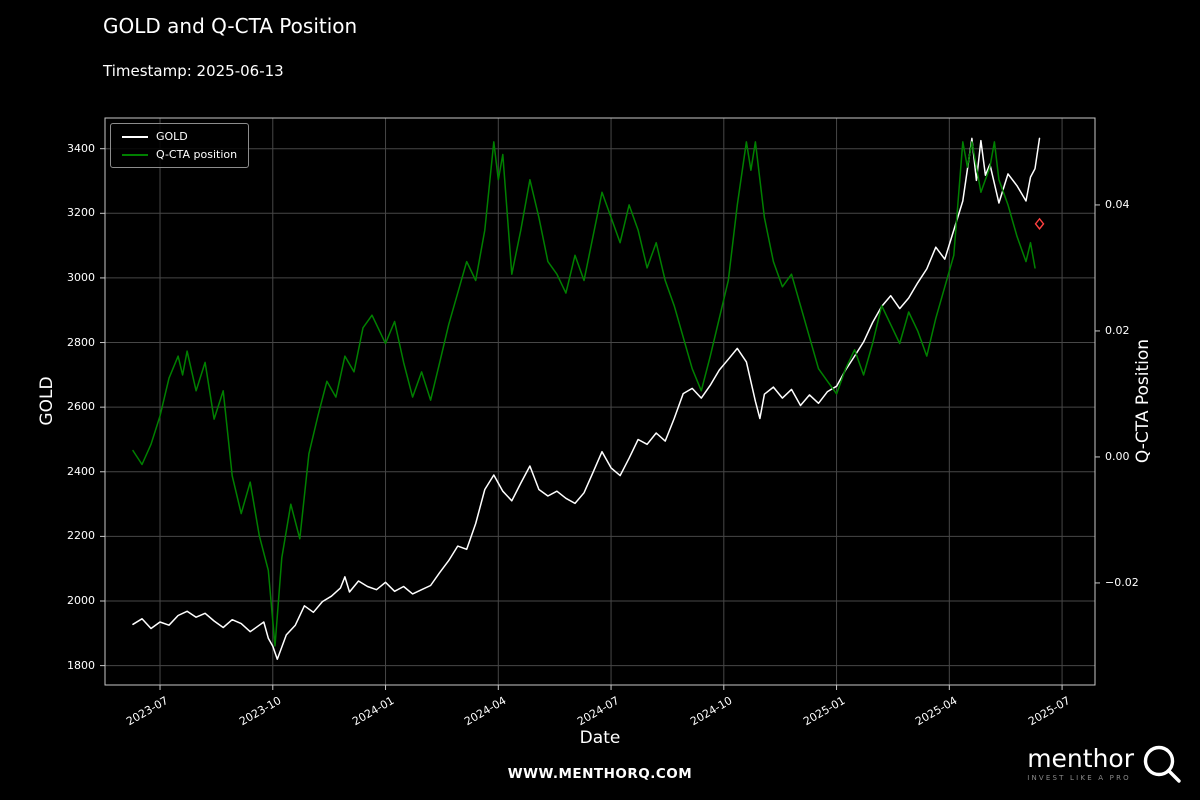  What do you see at coordinates (81, 471) in the screenshot?
I see `y-tick-label-left: 2400` at bounding box center [81, 471].